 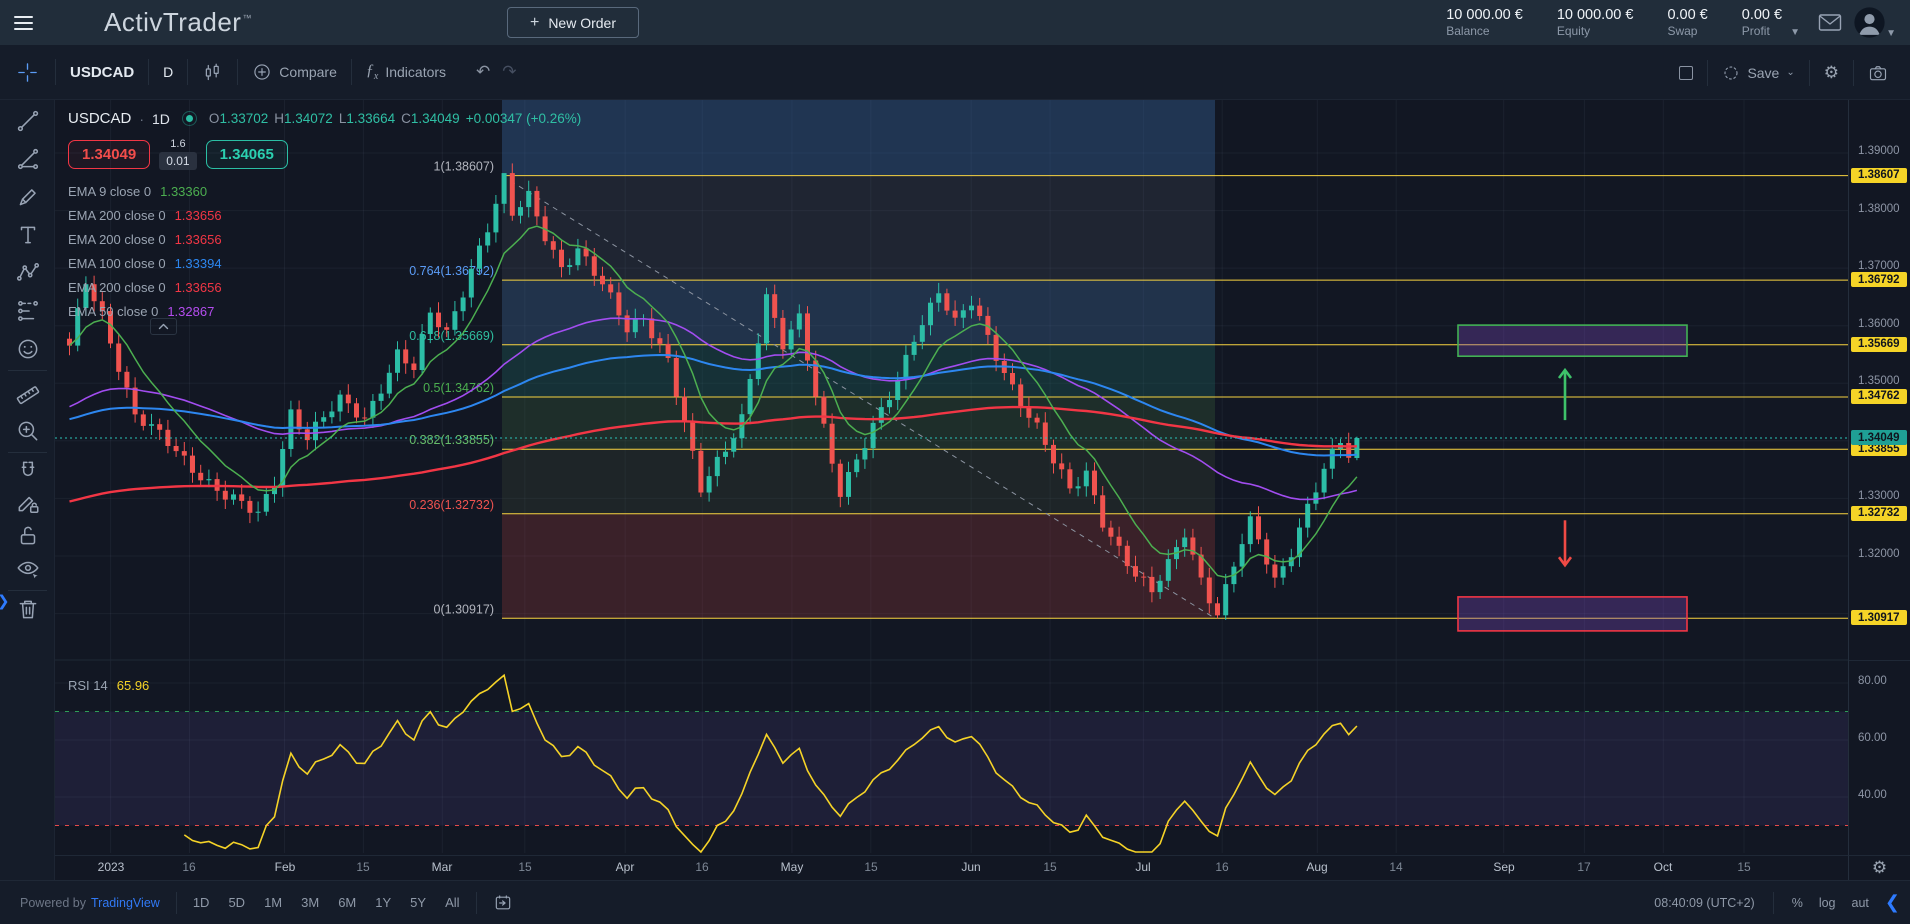 What do you see at coordinates (1878, 72) in the screenshot?
I see `snapshot-button` at bounding box center [1878, 72].